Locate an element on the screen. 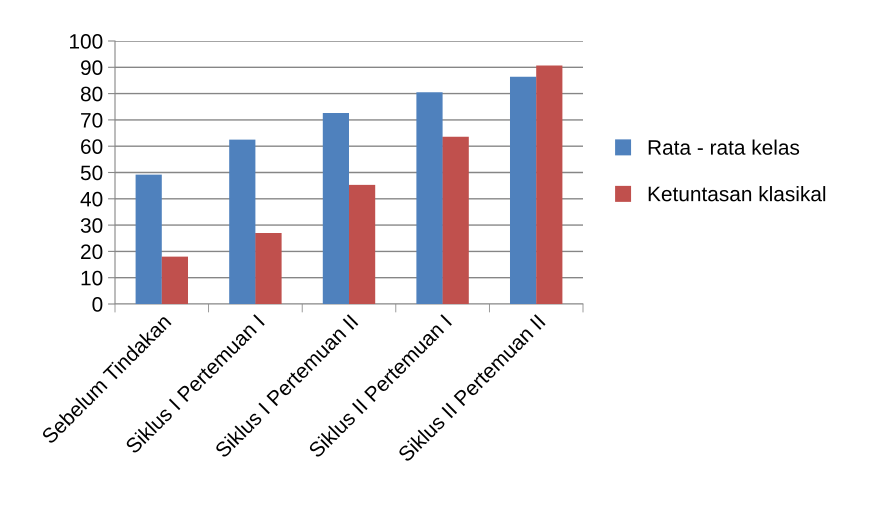  y-tick-label: 70 is located at coordinates (91, 120).